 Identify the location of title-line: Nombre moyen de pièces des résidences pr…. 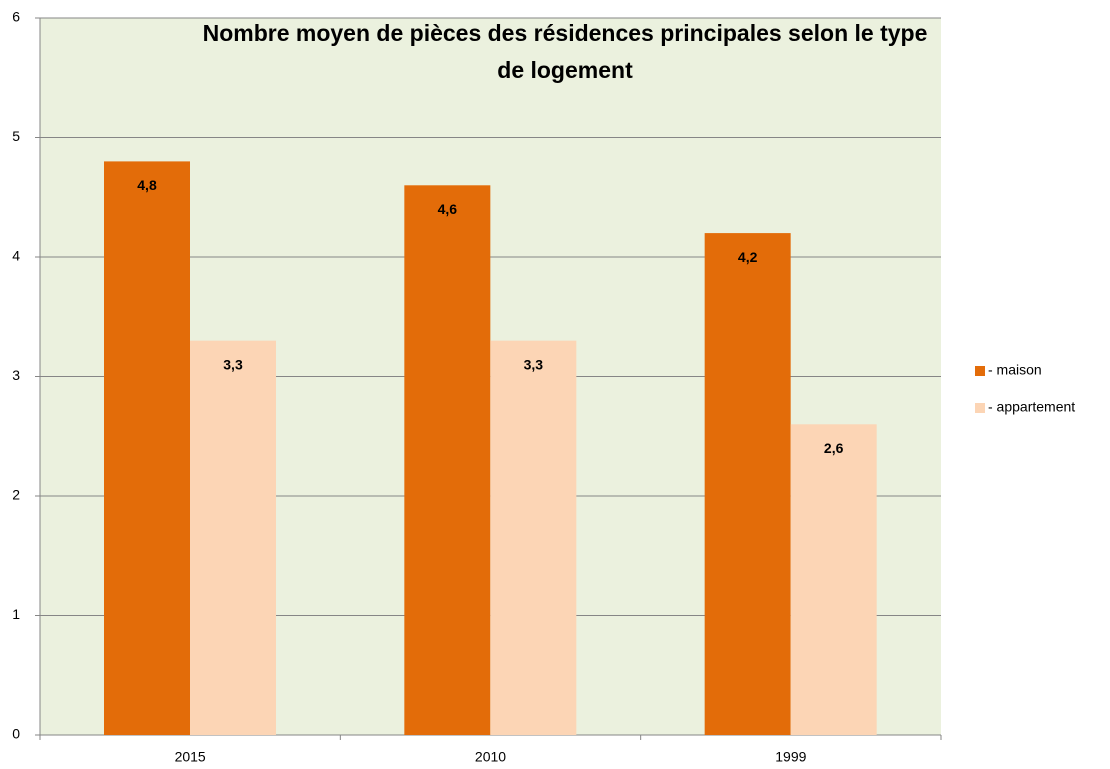
(565, 33).